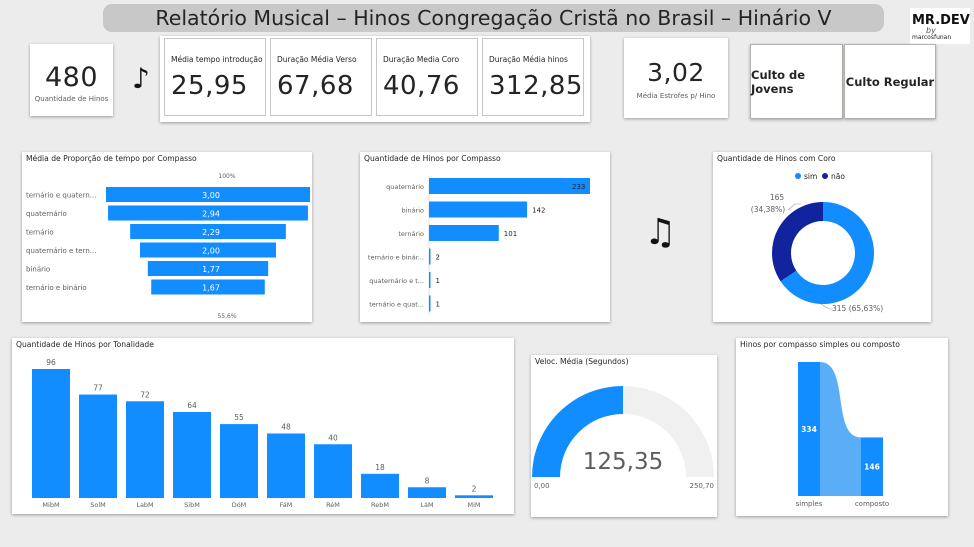 Image resolution: width=974 pixels, height=547 pixels. I want to click on legend-sim-label: sim, so click(810, 176).